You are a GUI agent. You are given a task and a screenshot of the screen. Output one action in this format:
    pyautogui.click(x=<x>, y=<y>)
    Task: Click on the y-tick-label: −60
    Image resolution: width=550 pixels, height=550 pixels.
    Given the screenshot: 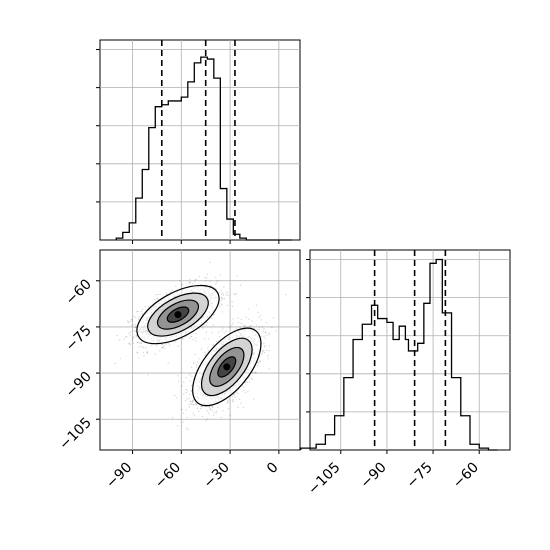 What is the action you would take?
    pyautogui.click(x=79, y=292)
    